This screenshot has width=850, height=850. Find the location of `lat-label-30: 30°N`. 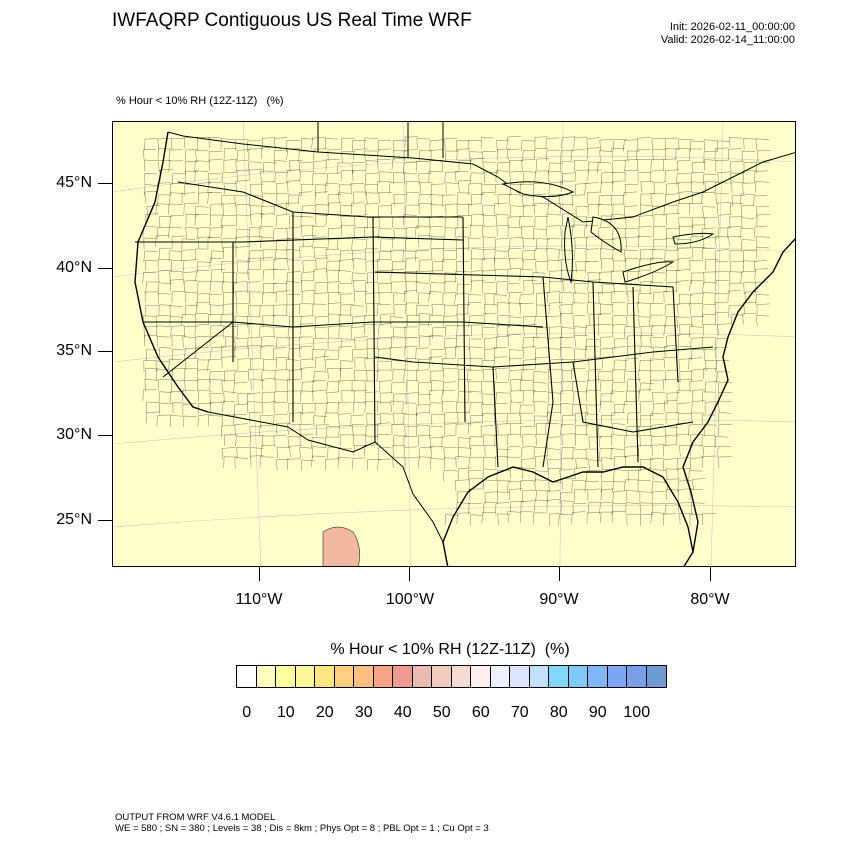

lat-label-30: 30°N is located at coordinates (74, 434).